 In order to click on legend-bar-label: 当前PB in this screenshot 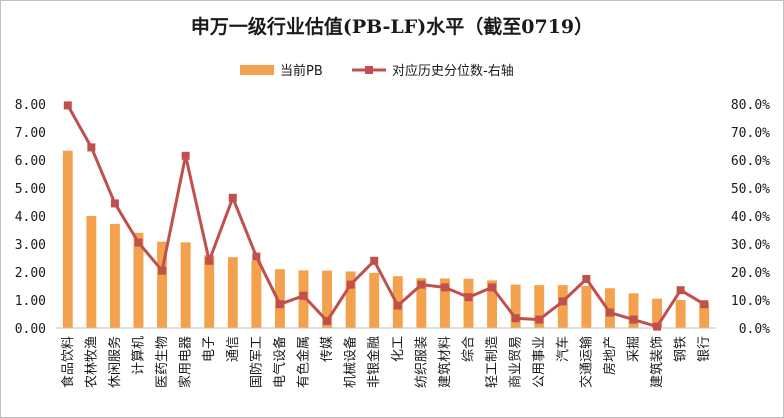, I will do `click(301, 71)`.